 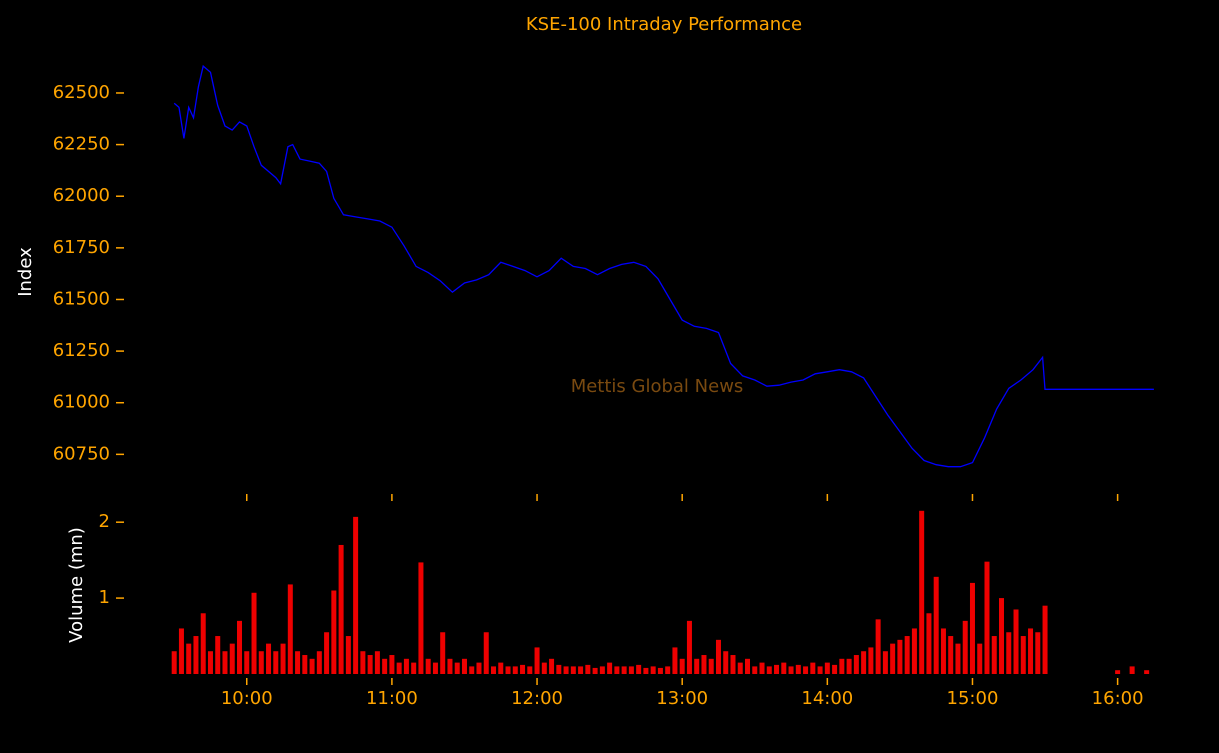 I want to click on x-tick-label: 11:00, so click(x=392, y=698).